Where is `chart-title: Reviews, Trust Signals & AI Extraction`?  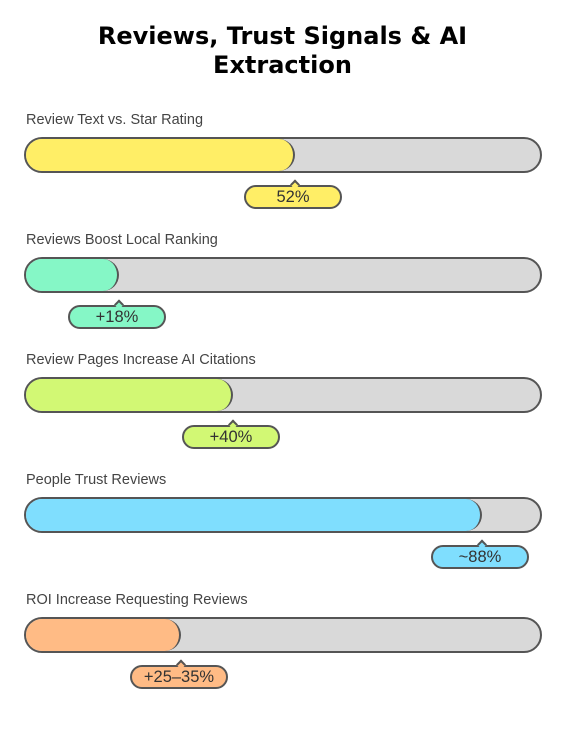 chart-title: Reviews, Trust Signals & AI Extraction is located at coordinates (282, 50).